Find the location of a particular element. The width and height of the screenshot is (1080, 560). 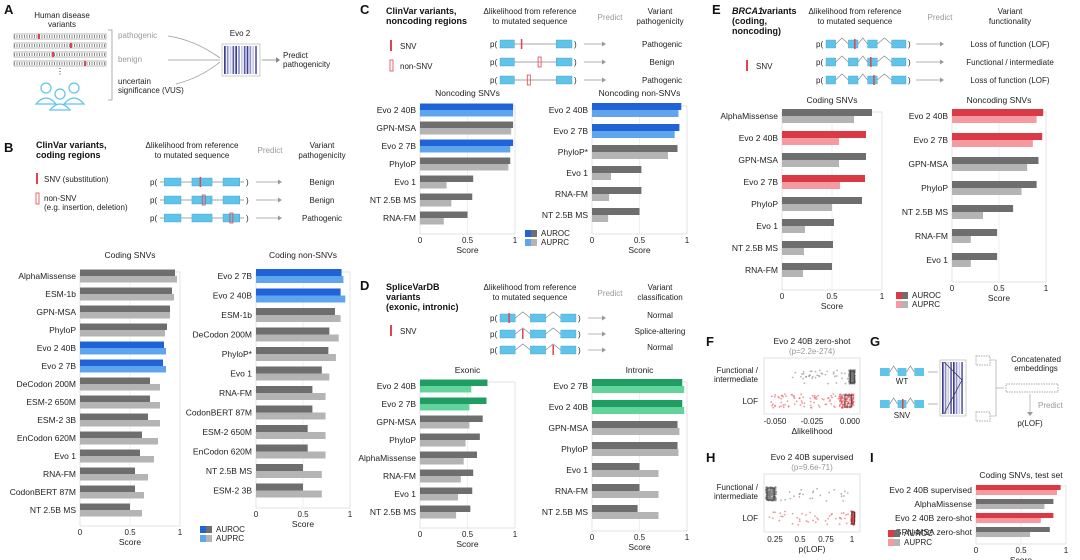

people-icon is located at coordinates (60, 96).